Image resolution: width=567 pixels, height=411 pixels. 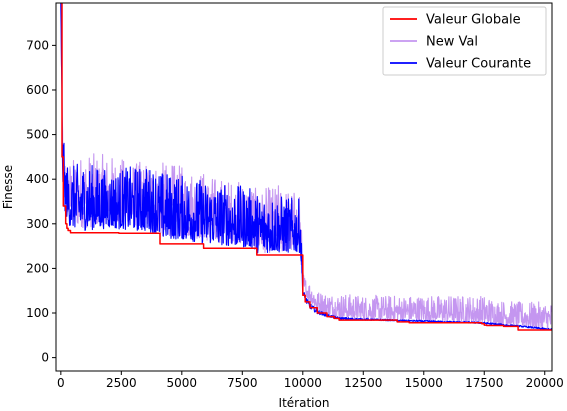 What do you see at coordinates (424, 383) in the screenshot?
I see `x-tick-label: 15000` at bounding box center [424, 383].